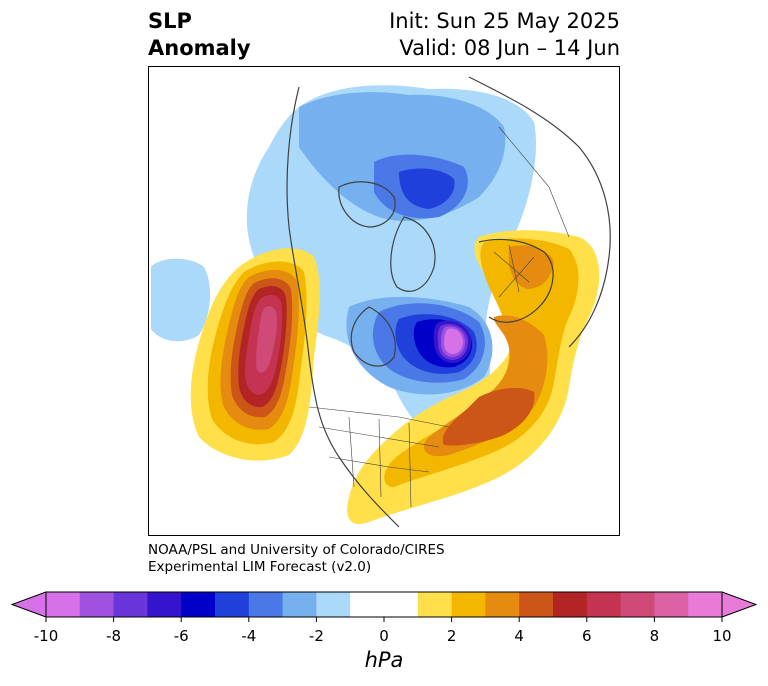 The image size is (768, 686). Describe the element at coordinates (384, 619) in the screenshot. I see `colorbar-ticks` at that location.